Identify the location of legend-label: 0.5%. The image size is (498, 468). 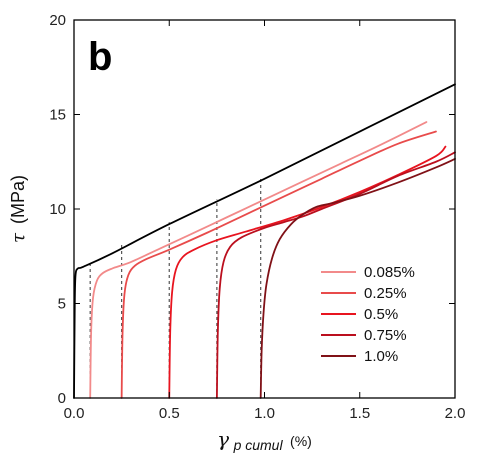
(381, 314).